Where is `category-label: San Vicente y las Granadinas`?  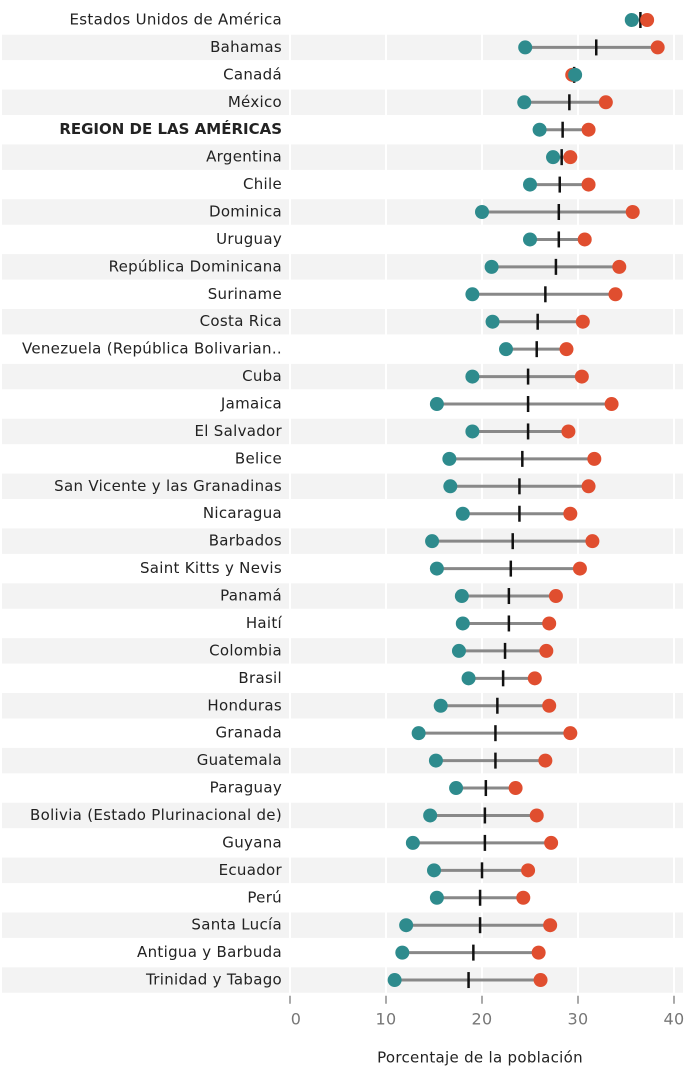
category-label: San Vicente y las Granadinas is located at coordinates (168, 486).